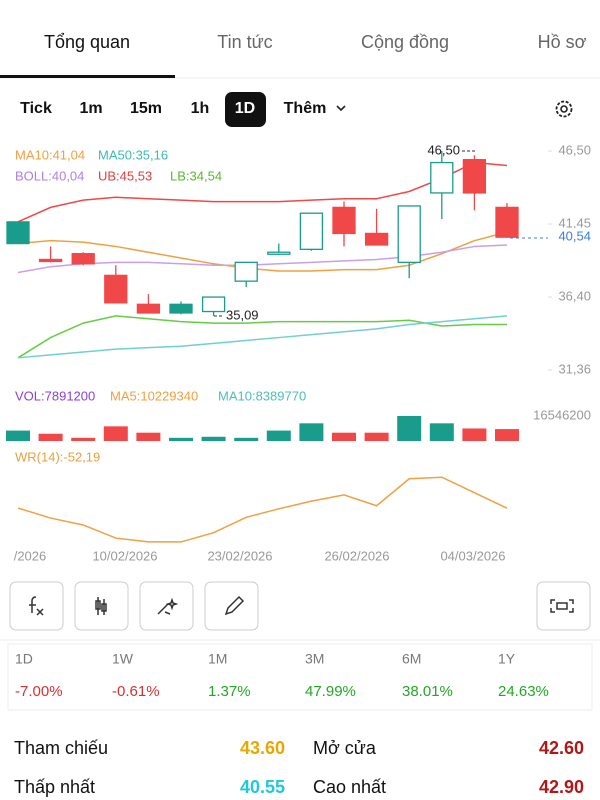 The image size is (600, 800). What do you see at coordinates (90, 108) in the screenshot?
I see `timeframe: 1m` at bounding box center [90, 108].